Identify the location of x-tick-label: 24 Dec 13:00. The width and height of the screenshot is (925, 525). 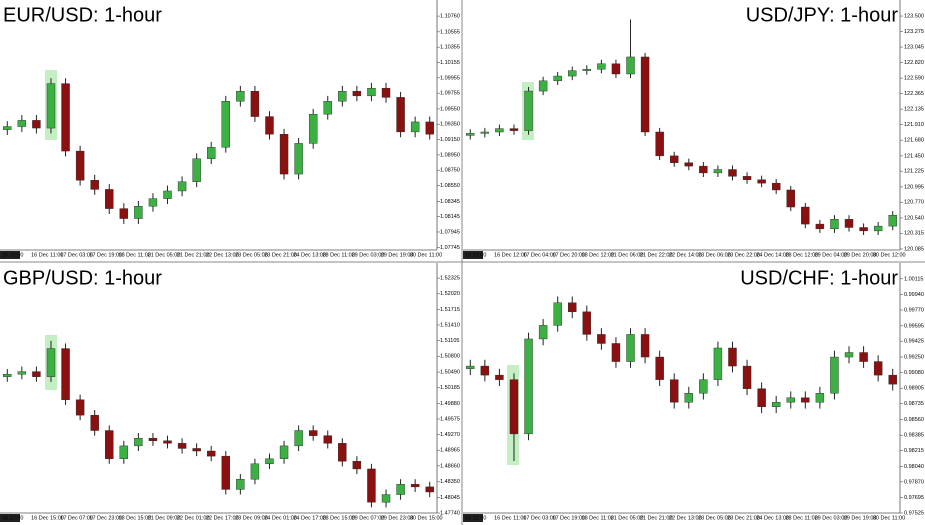
(309, 255).